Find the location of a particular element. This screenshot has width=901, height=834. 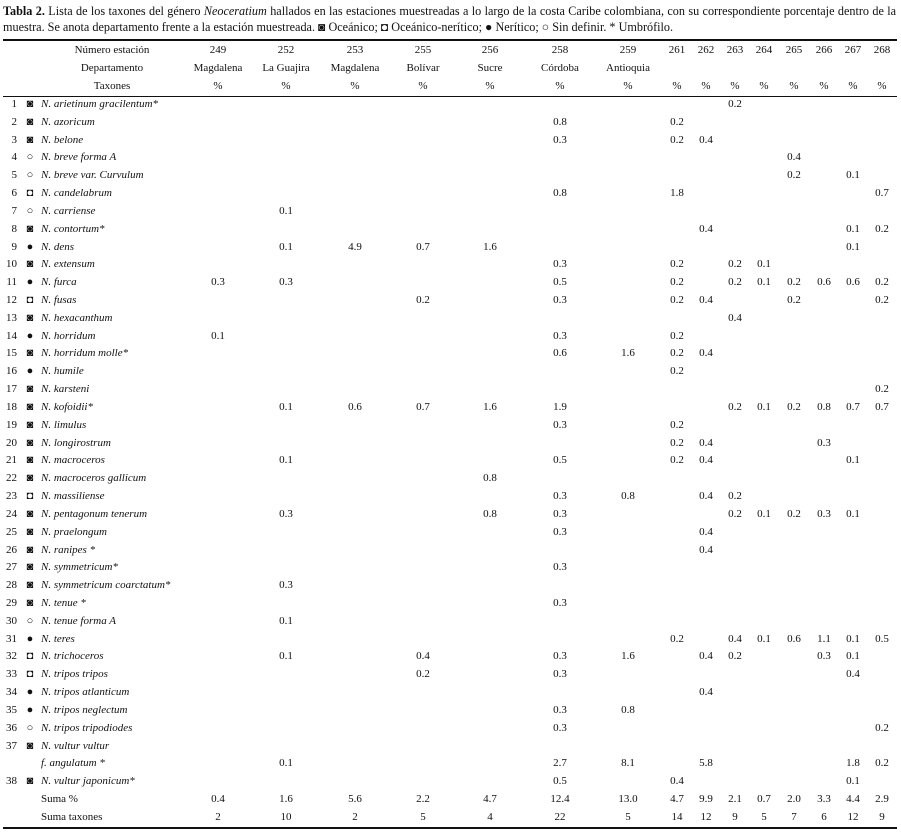

taxon-name: N. pentagonum tenerum is located at coordinates (94, 513).